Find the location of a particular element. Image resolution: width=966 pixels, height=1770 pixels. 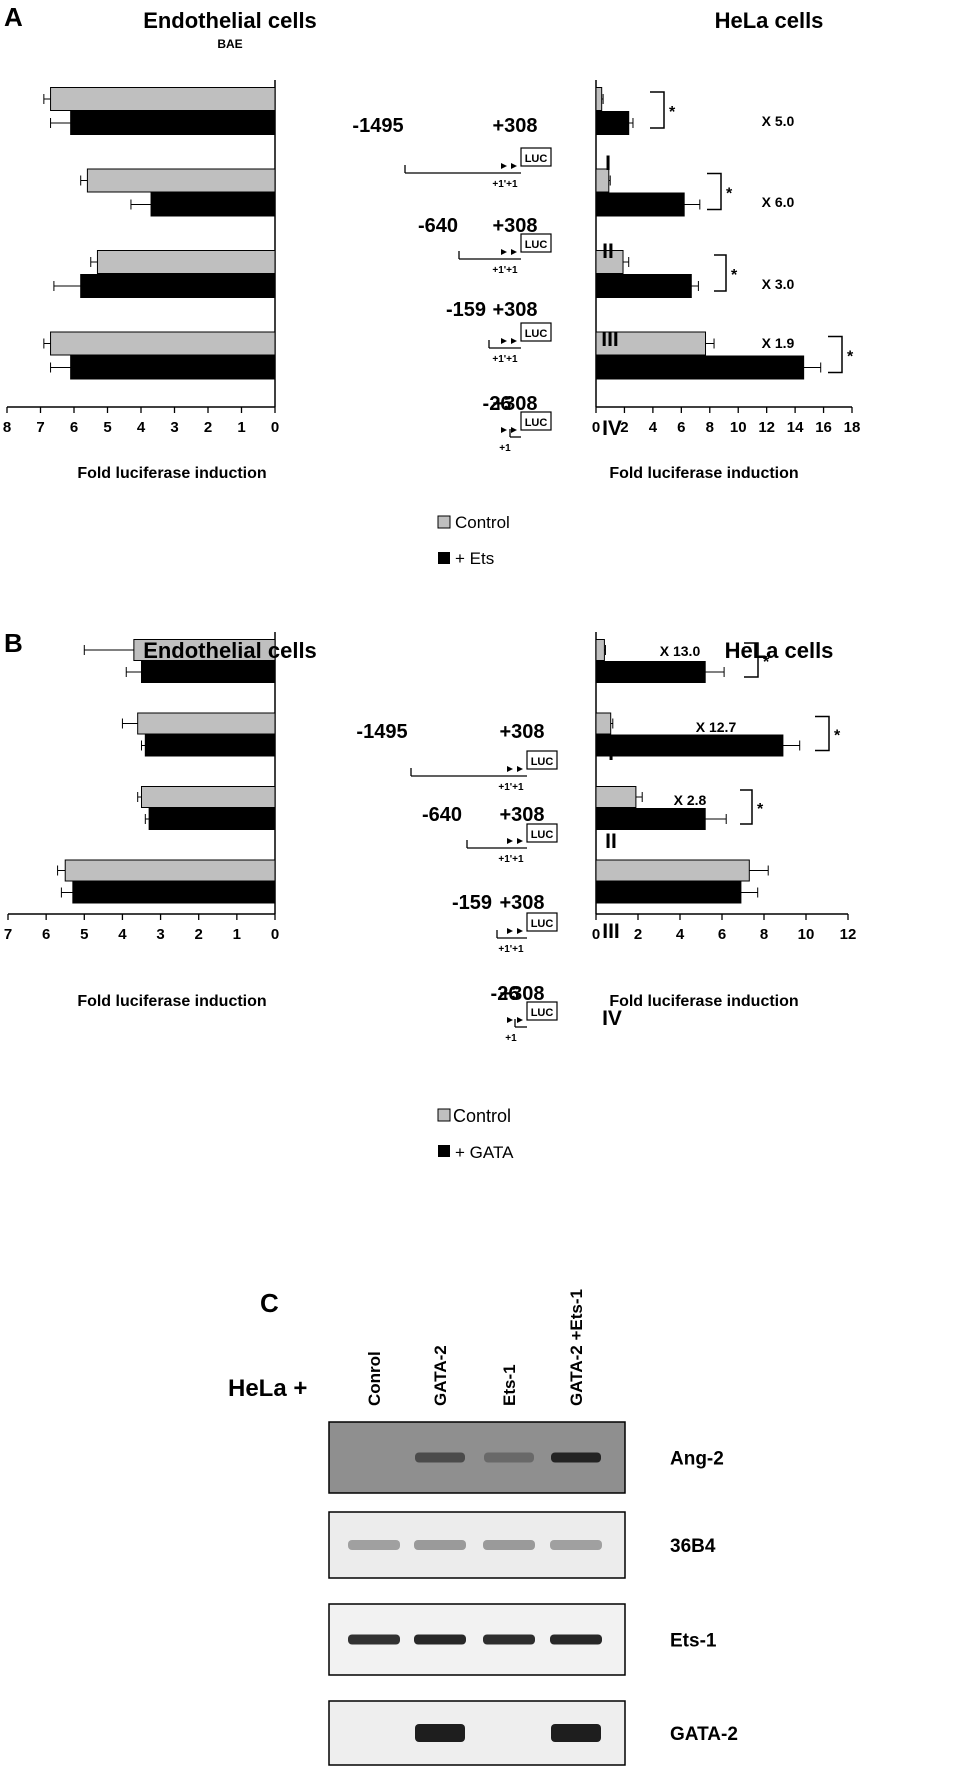

construct-start-label: -1495 is located at coordinates (381, 732).